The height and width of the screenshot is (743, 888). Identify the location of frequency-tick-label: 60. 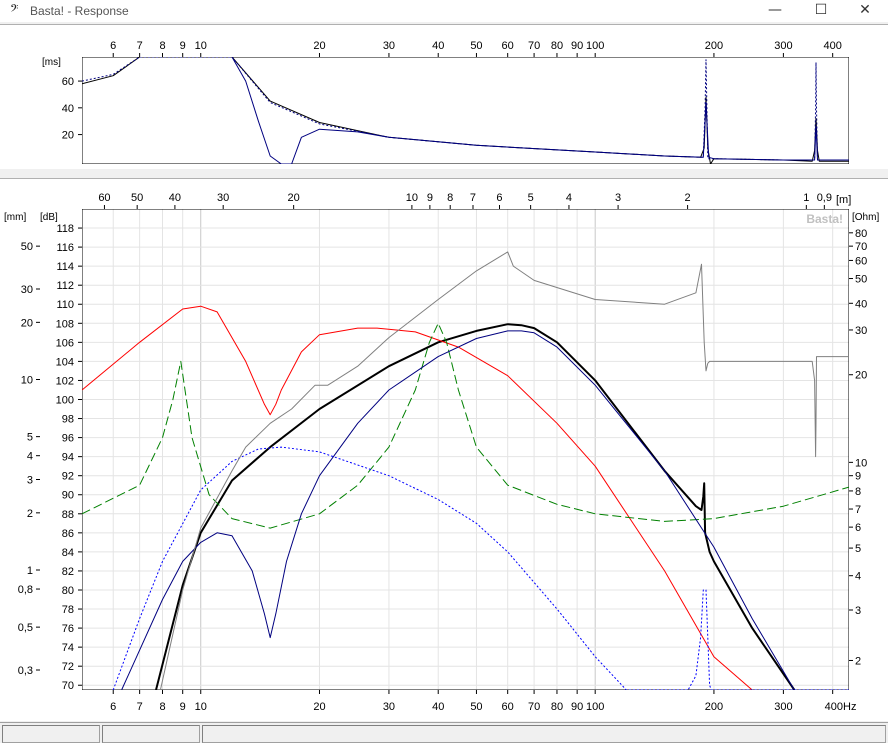
(508, 707).